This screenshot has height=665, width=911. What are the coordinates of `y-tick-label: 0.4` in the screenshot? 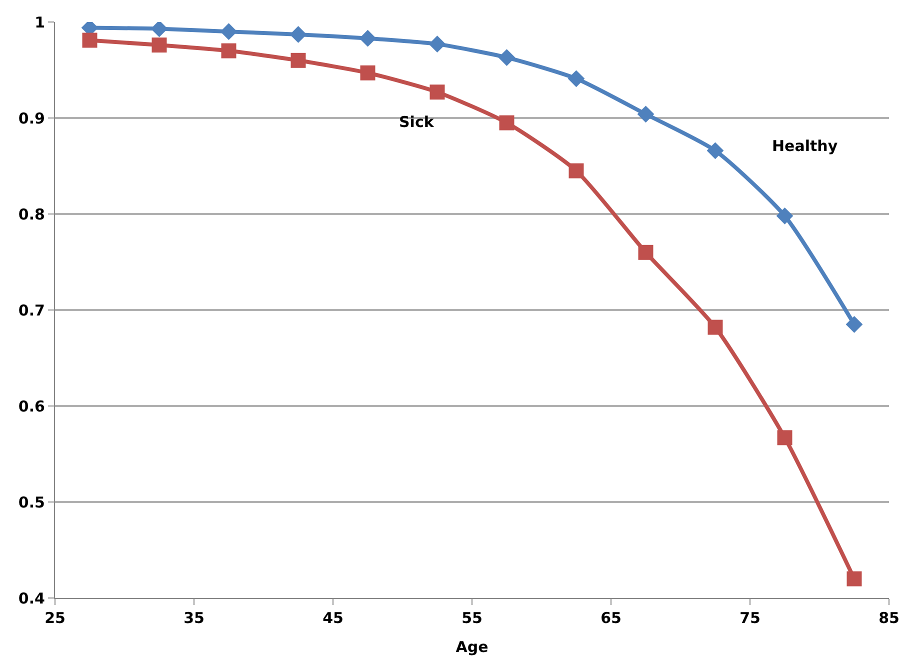 It's located at (31, 598).